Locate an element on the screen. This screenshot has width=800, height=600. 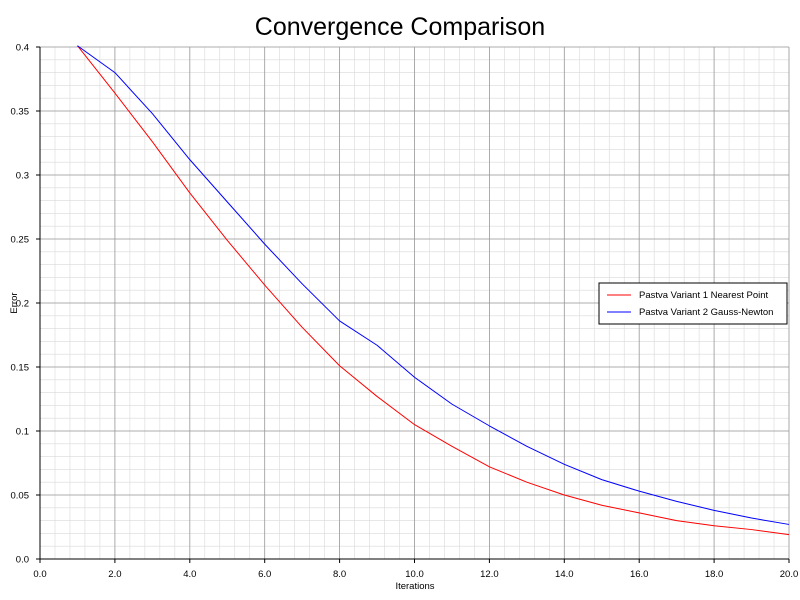
y-tick-label: 0.2 is located at coordinates (22, 304).